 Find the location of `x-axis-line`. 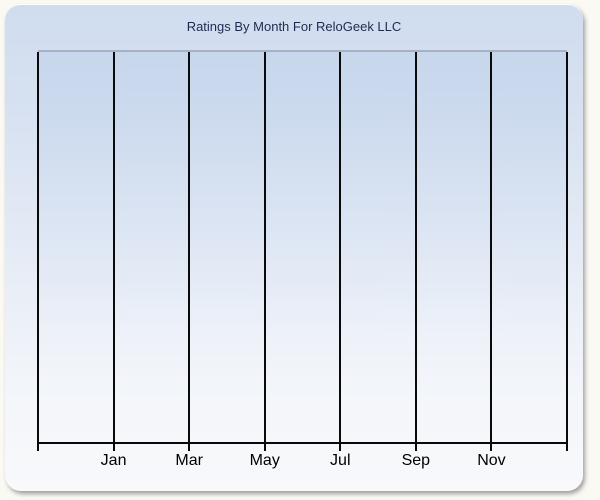

x-axis-line is located at coordinates (302, 443).